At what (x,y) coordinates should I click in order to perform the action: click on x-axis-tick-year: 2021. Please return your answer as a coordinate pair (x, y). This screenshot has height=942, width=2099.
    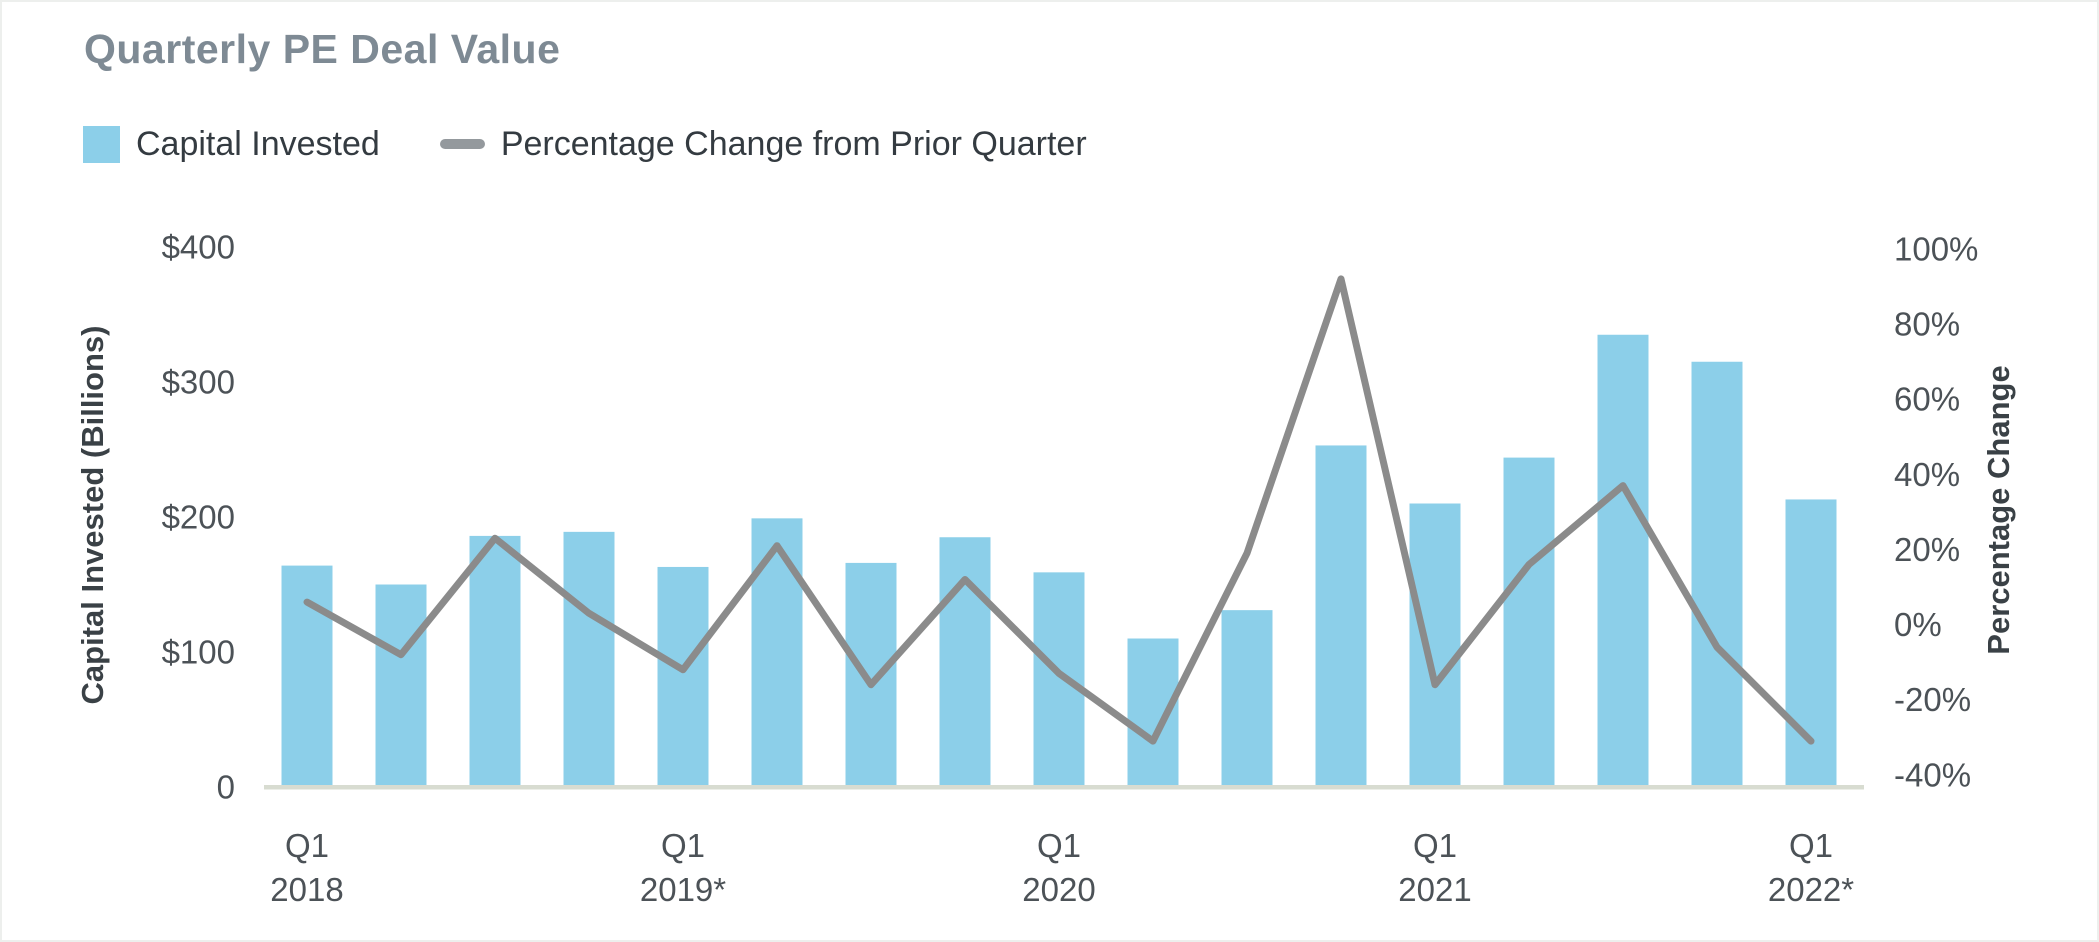
    Looking at the image, I should click on (1434, 889).